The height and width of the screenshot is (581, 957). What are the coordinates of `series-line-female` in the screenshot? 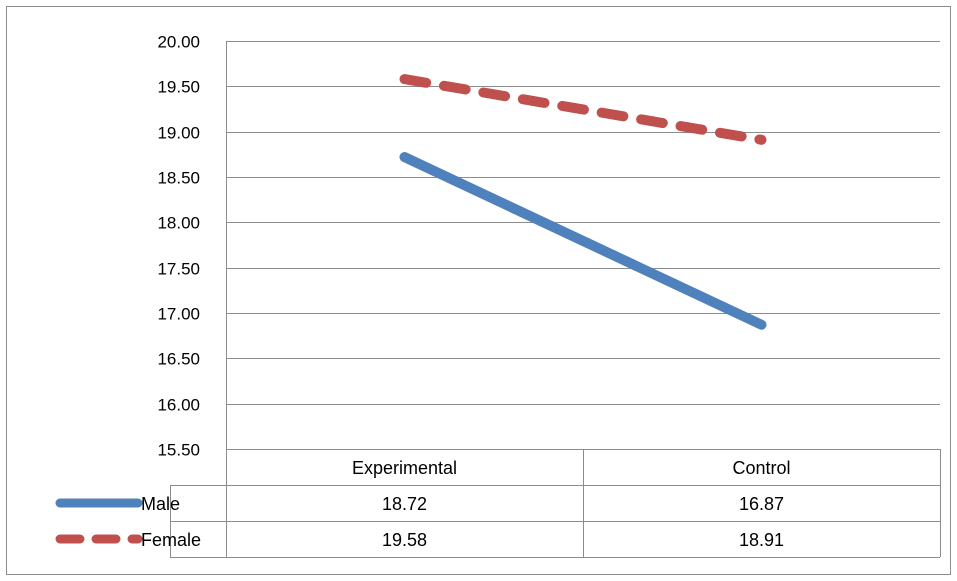 It's located at (583, 109).